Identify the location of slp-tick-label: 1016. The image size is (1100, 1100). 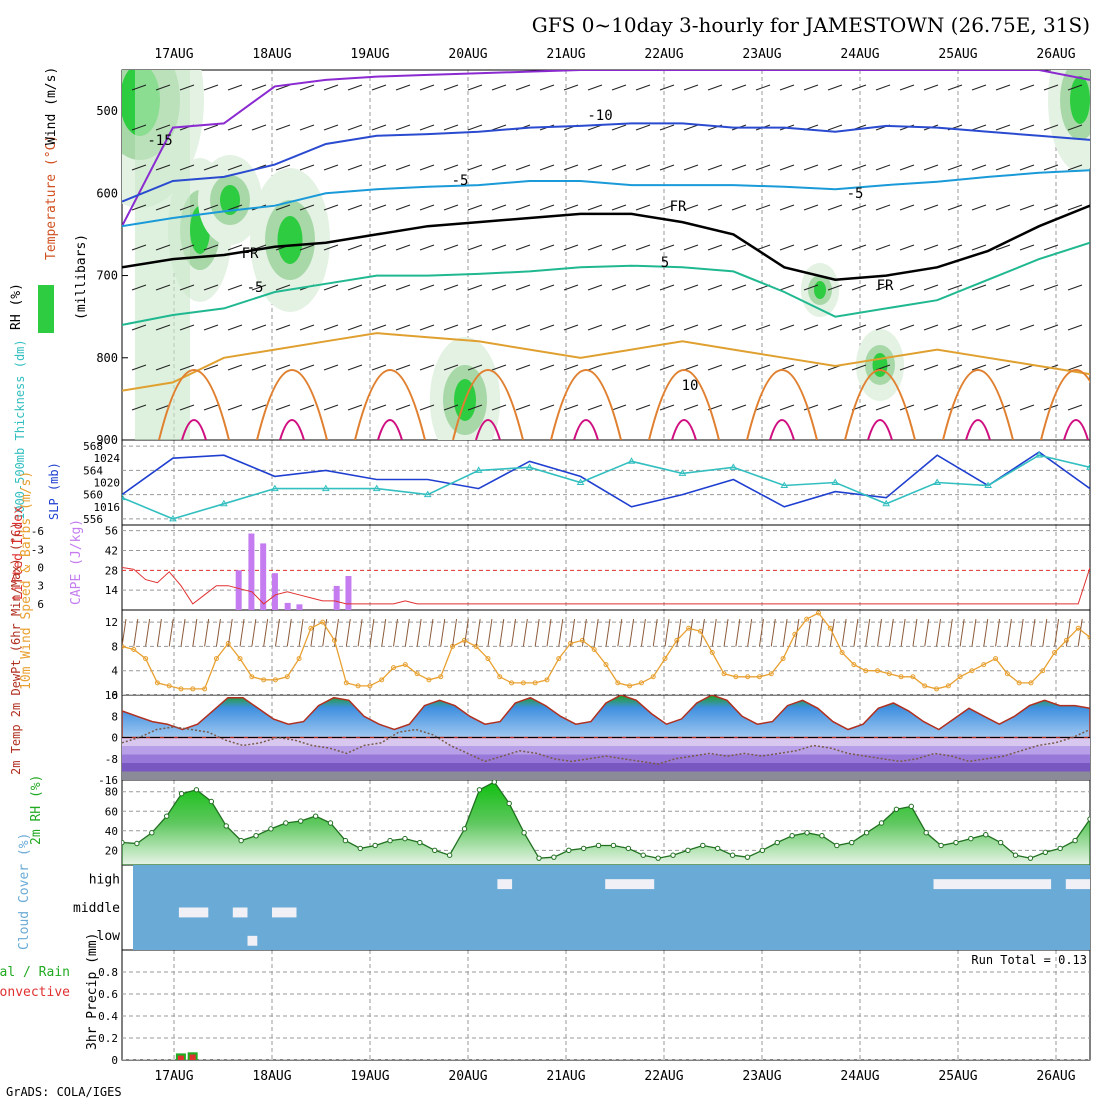
(107, 507).